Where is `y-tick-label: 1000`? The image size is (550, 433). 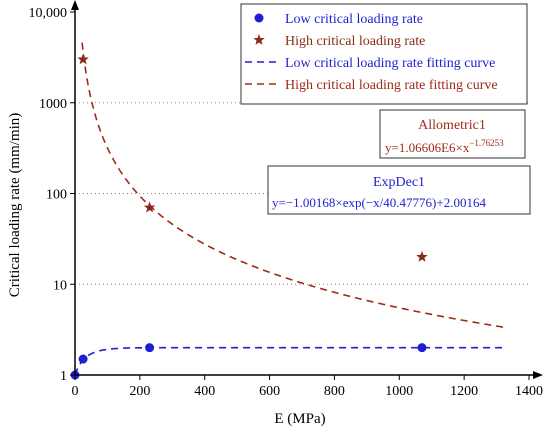
y-tick-label: 1000 is located at coordinates (53, 104).